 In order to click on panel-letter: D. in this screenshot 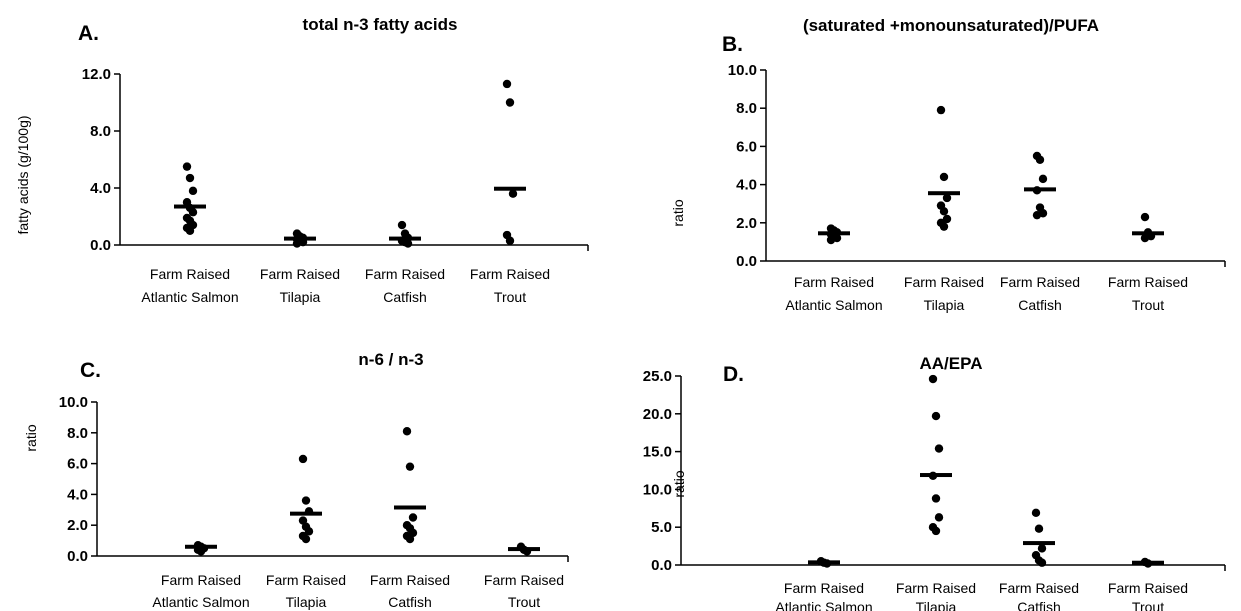, I will do `click(733, 374)`.